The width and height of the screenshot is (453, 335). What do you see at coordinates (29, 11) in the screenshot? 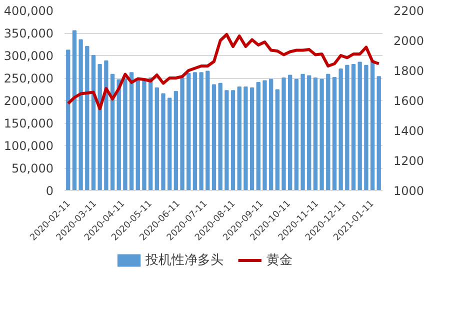
I see `y-tick-label: 400,000` at bounding box center [29, 11].